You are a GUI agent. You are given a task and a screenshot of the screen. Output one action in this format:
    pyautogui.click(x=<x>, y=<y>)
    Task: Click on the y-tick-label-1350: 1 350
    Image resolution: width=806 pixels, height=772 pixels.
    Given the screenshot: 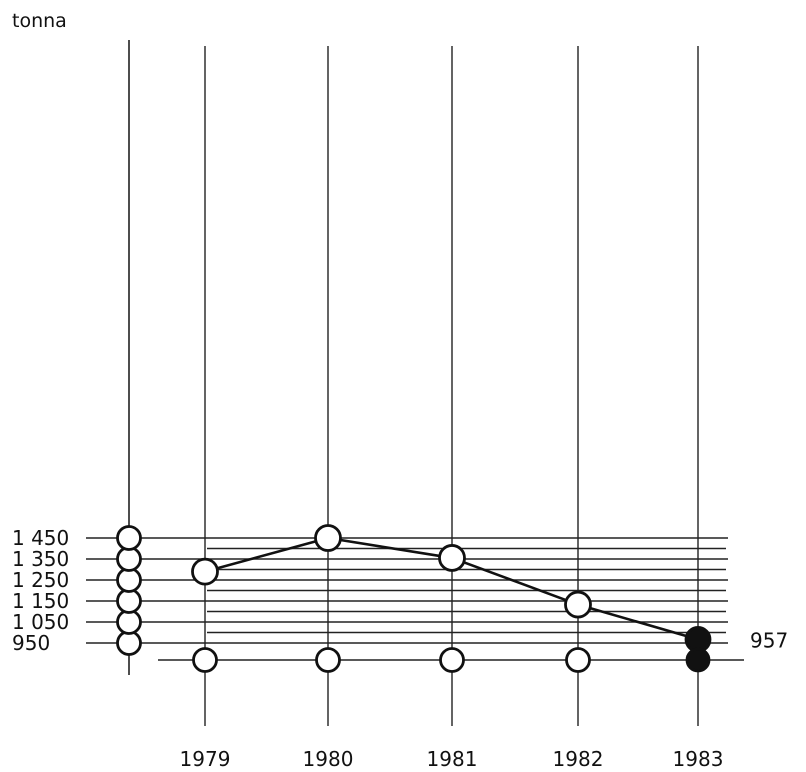 What is the action you would take?
    pyautogui.click(x=40, y=559)
    